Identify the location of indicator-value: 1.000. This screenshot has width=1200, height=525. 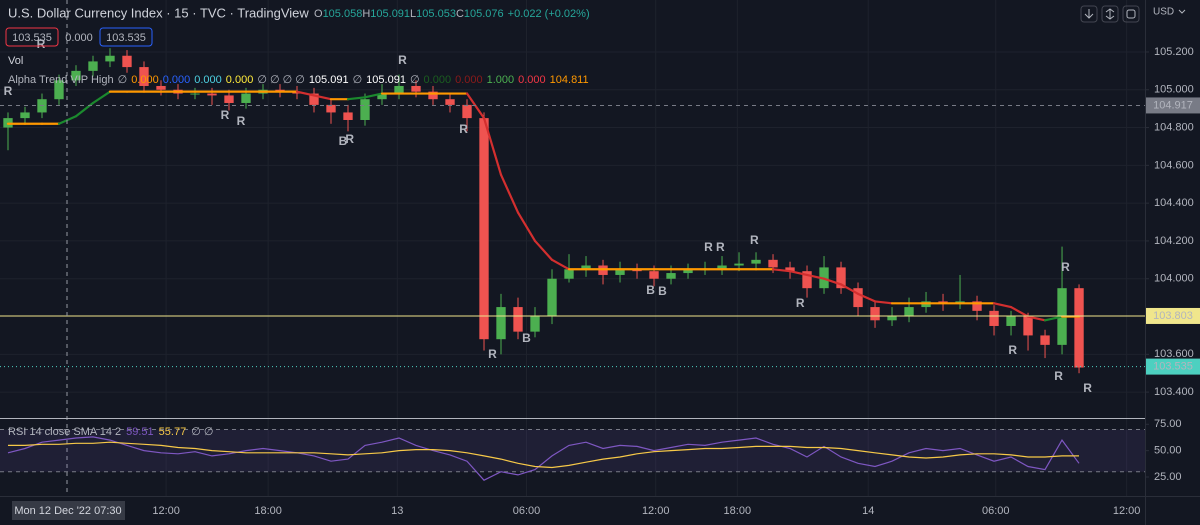
(501, 80).